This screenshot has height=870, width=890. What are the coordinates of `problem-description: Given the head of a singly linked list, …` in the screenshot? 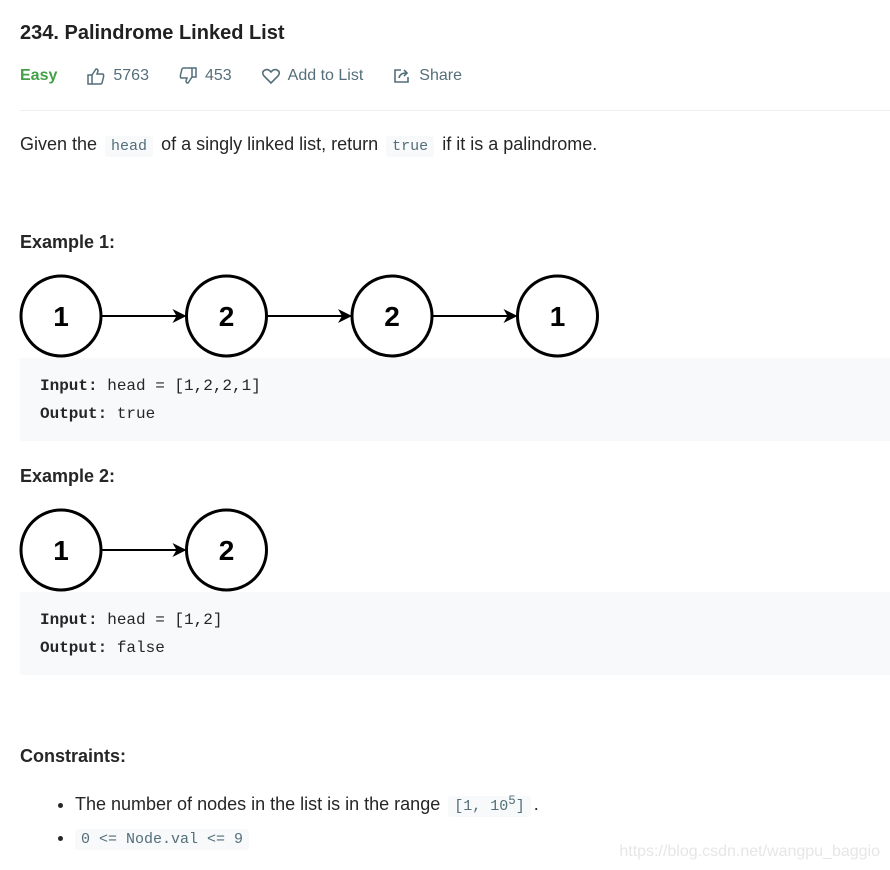 It's located at (309, 145).